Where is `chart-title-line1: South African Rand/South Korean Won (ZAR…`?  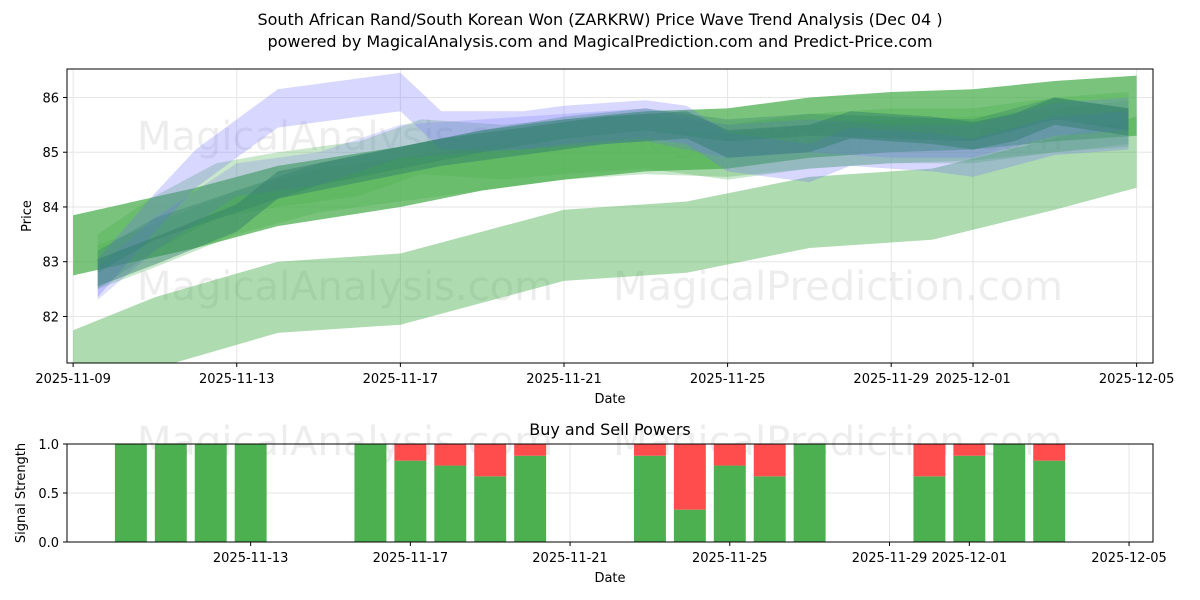
chart-title-line1: South African Rand/South Korean Won (ZAR… is located at coordinates (600, 19).